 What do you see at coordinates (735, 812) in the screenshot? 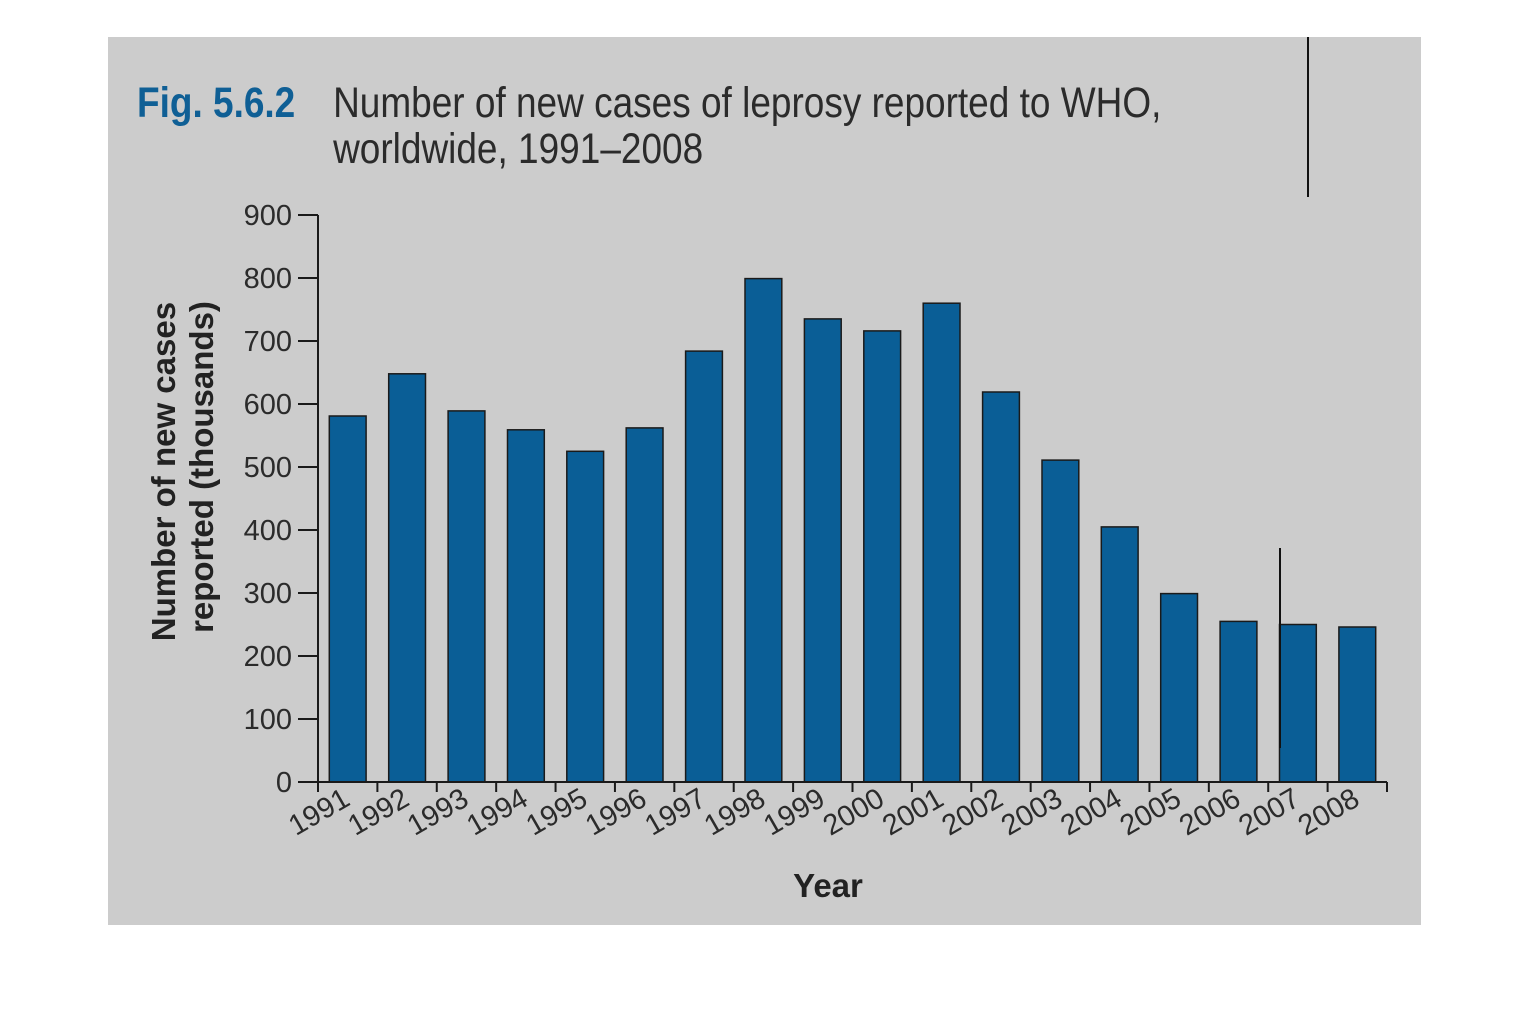
I see `x-tick-label-1998: 1998` at bounding box center [735, 812].